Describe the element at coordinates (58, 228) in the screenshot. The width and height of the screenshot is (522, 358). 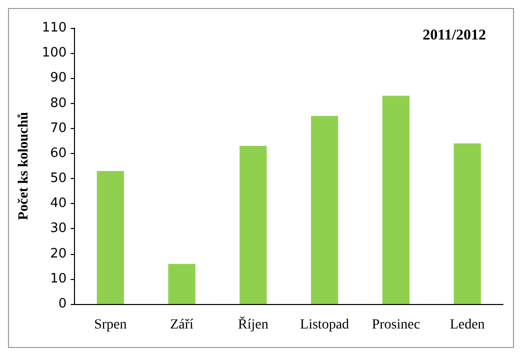
I see `y-tick-label: 30` at that location.